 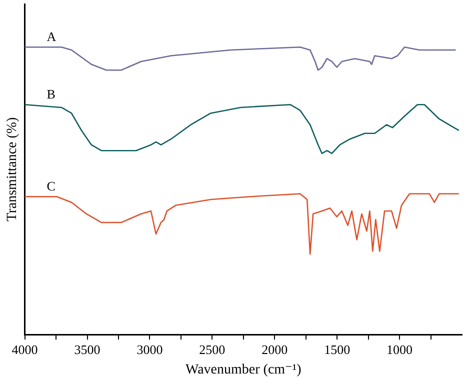 What do you see at coordinates (87, 349) in the screenshot?
I see `x-tick-label: 3500` at bounding box center [87, 349].